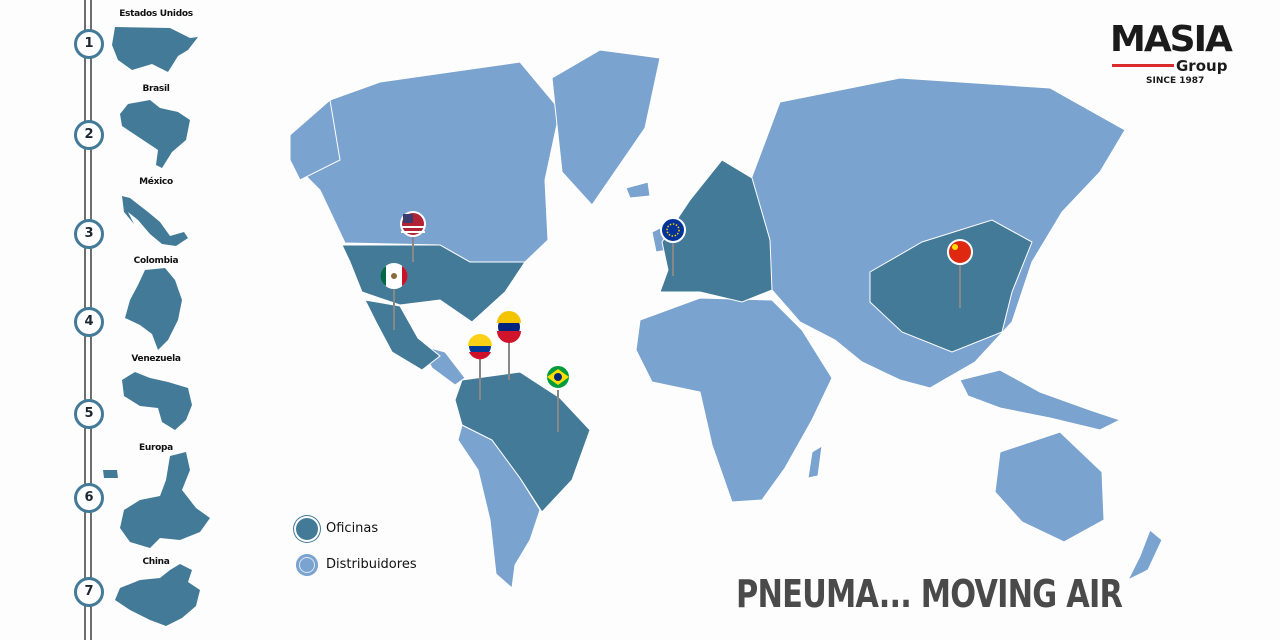 The height and width of the screenshot is (640, 1280). I want to click on slogan: PNEUMA... MOVING AIR, so click(929, 594).